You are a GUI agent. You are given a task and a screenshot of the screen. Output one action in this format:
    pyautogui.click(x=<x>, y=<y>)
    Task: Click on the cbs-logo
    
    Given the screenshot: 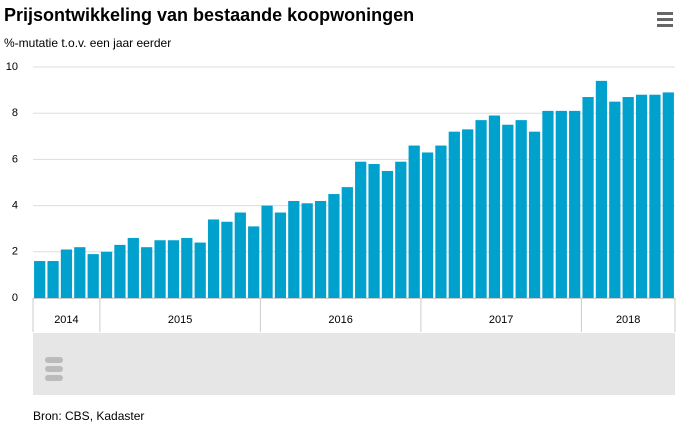 What is the action you would take?
    pyautogui.click(x=54, y=369)
    